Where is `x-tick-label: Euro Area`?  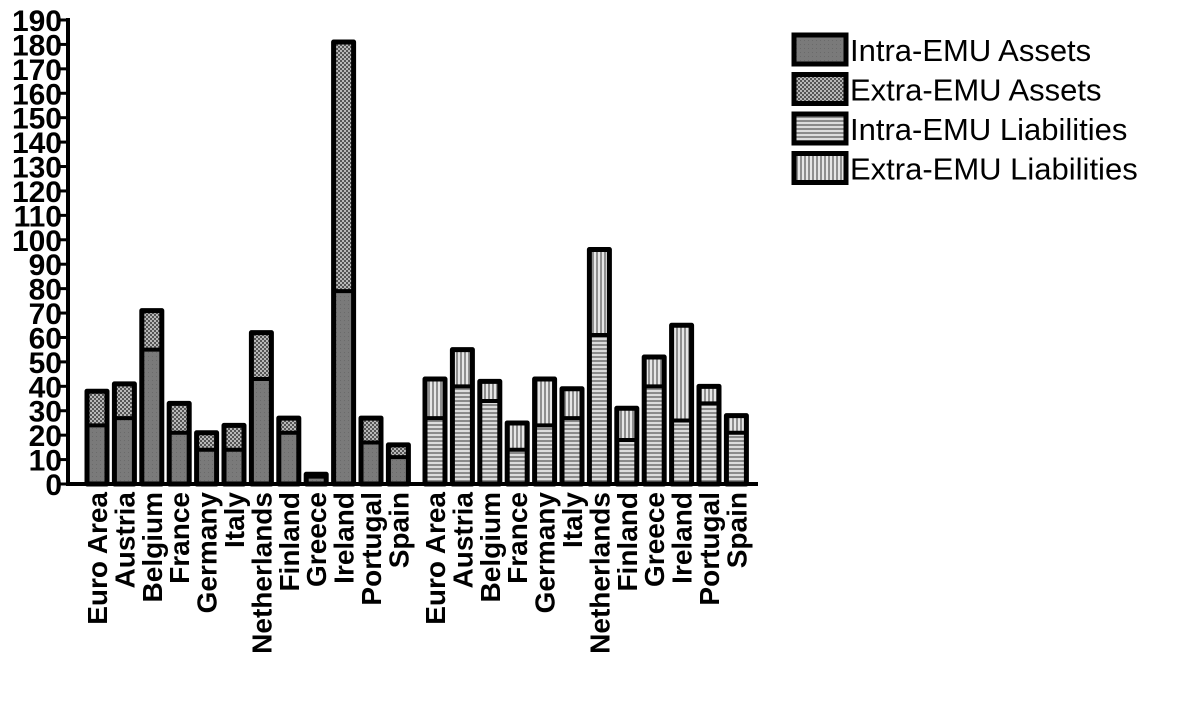
x-tick-label: Euro Area is located at coordinates (435, 558).